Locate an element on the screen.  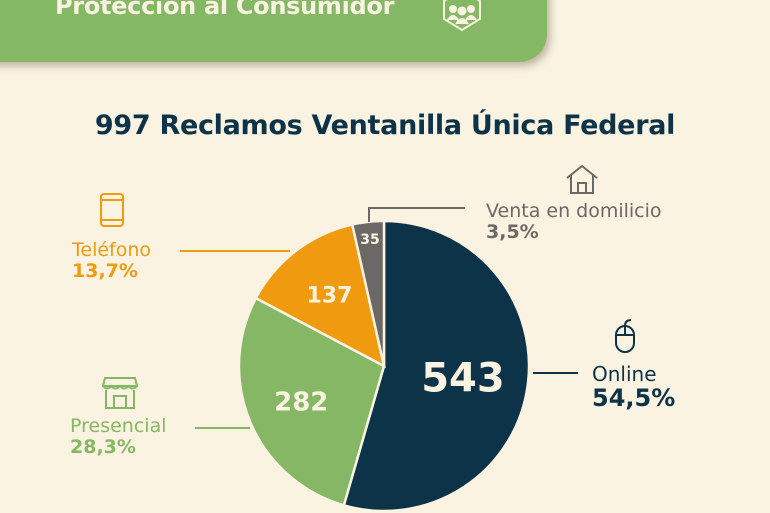
label-telefono-percent: 13,7% is located at coordinates (105, 271).